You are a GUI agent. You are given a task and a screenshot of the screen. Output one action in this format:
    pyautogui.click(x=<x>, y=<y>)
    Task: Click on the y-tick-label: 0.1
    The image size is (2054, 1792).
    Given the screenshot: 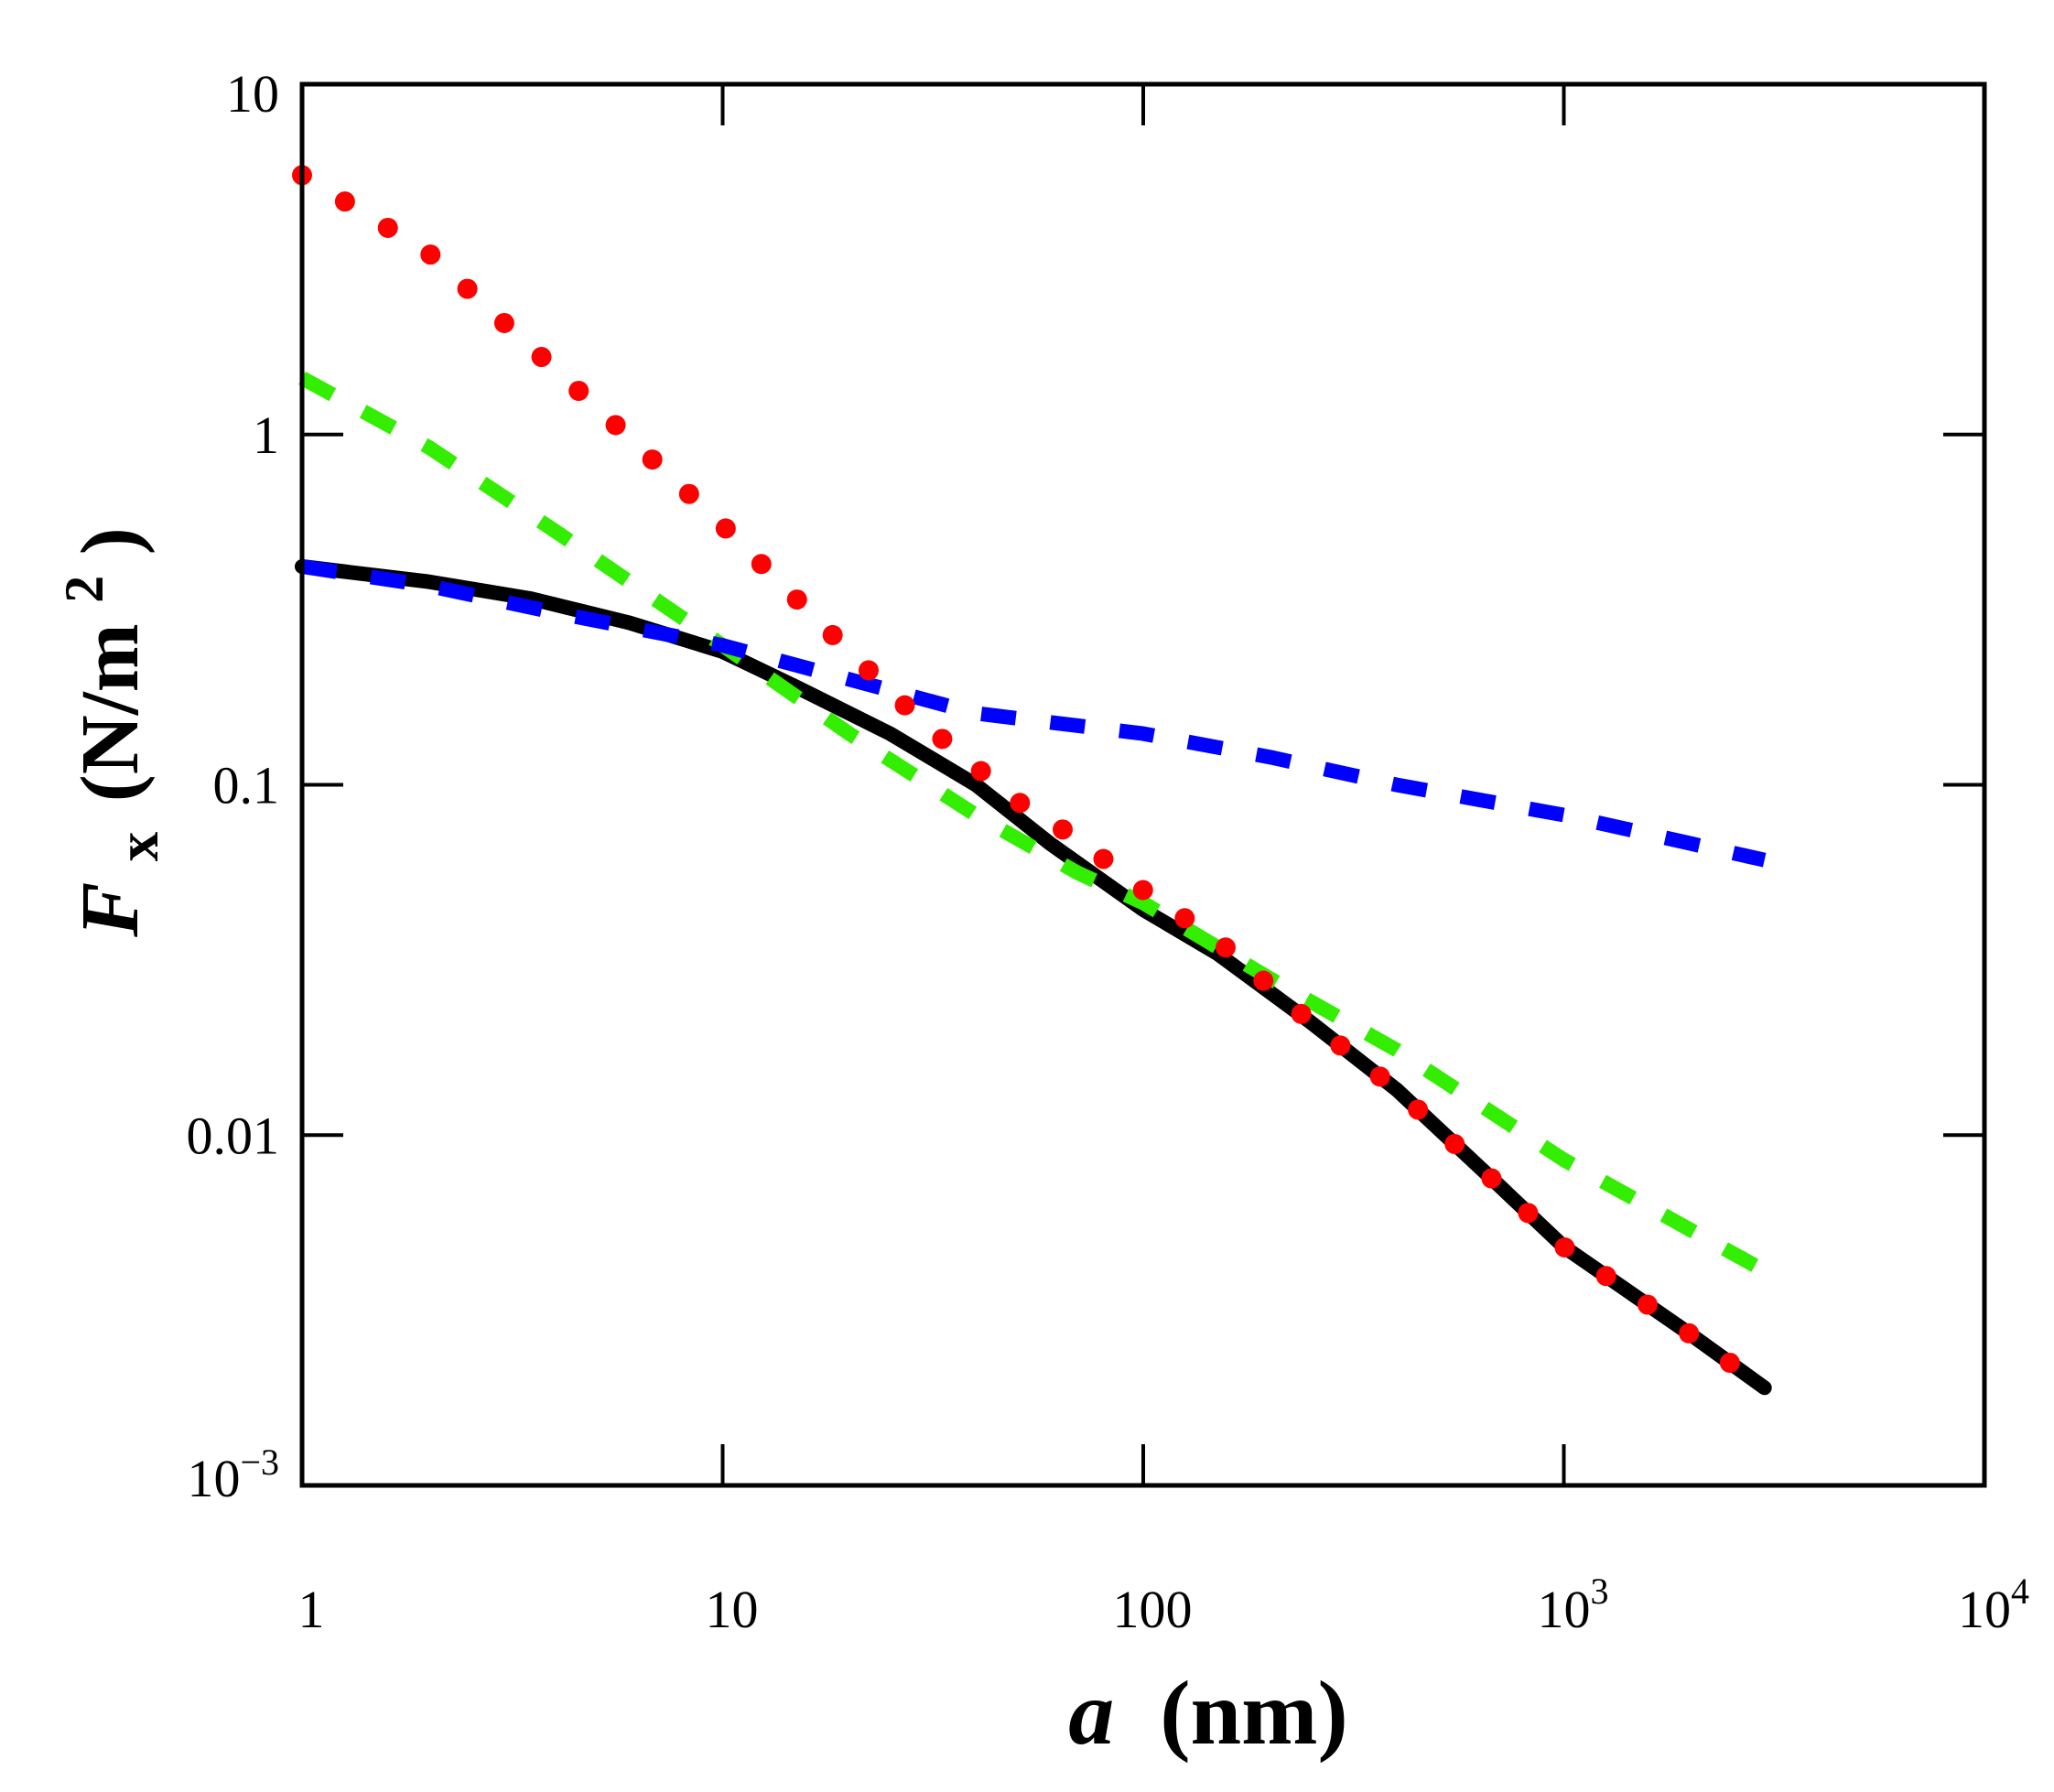 What is the action you would take?
    pyautogui.click(x=246, y=786)
    